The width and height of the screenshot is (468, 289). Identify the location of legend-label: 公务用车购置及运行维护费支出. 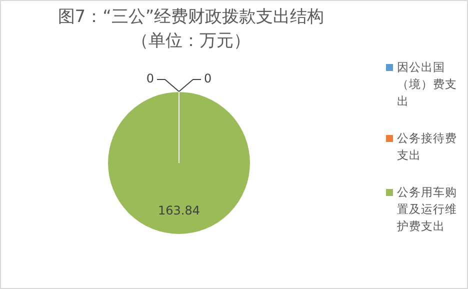
(427, 209).